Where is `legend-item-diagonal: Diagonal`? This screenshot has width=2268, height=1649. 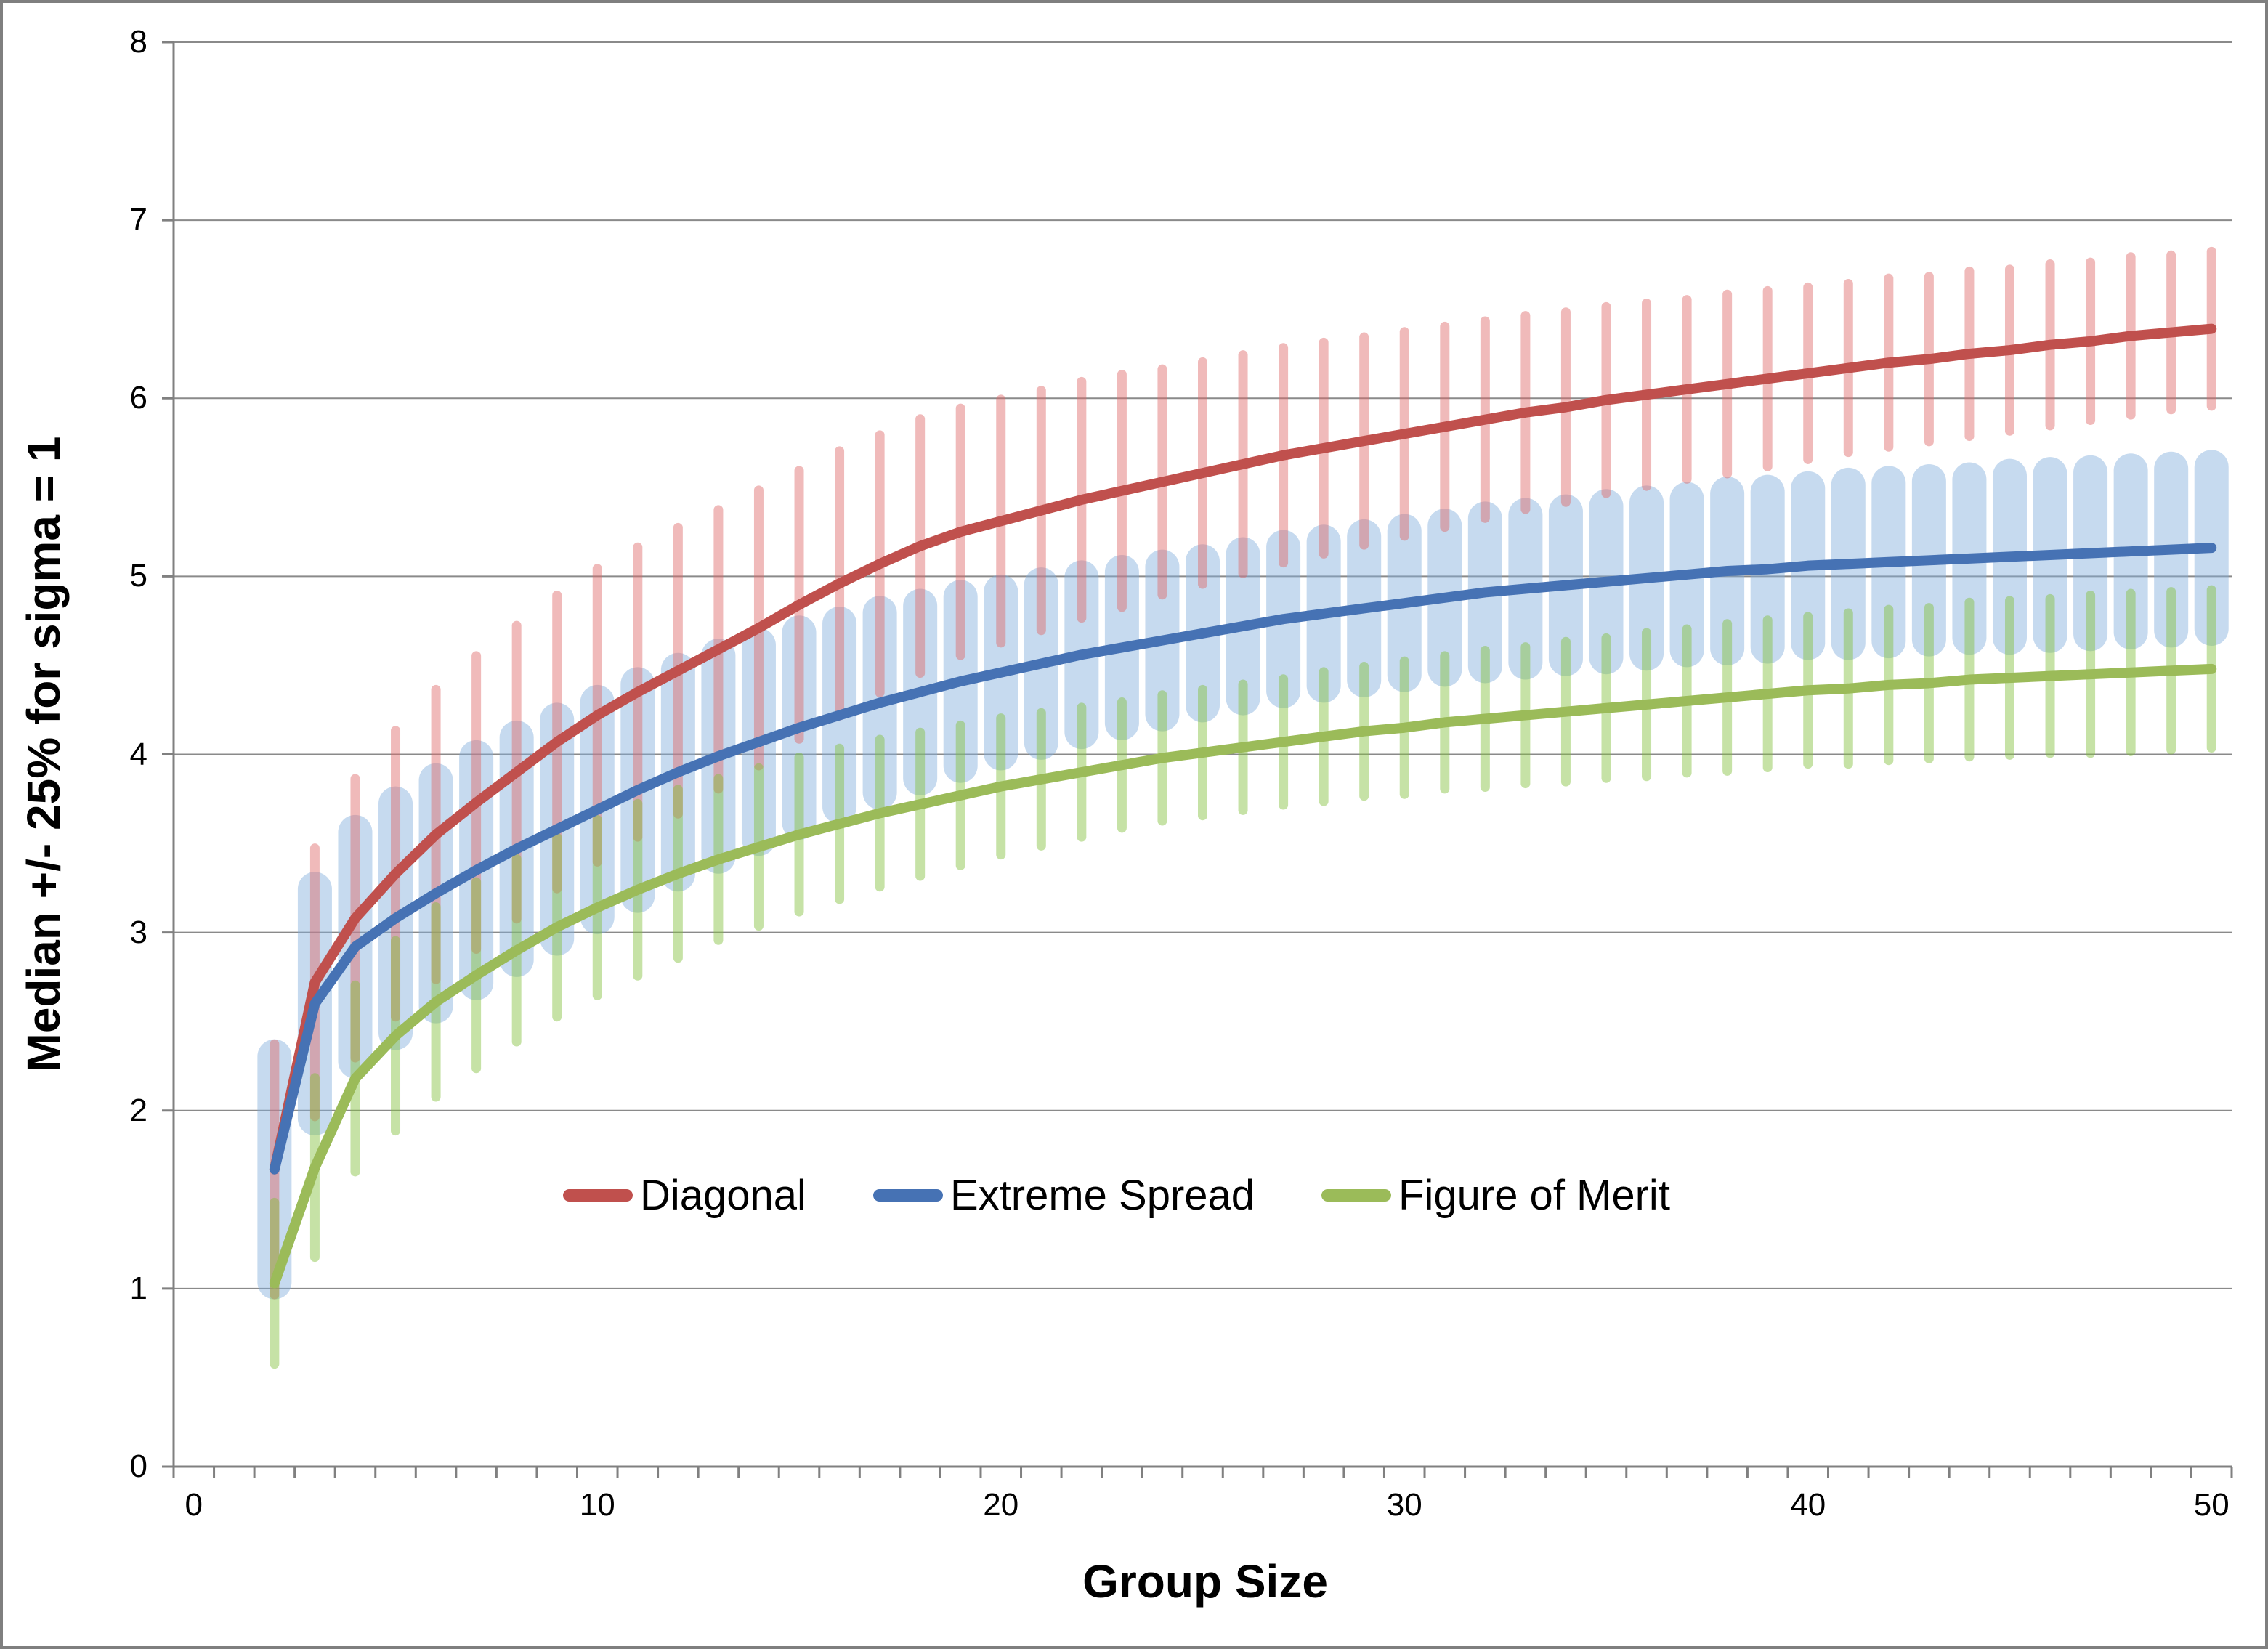 legend-item-diagonal: Diagonal is located at coordinates (684, 1196).